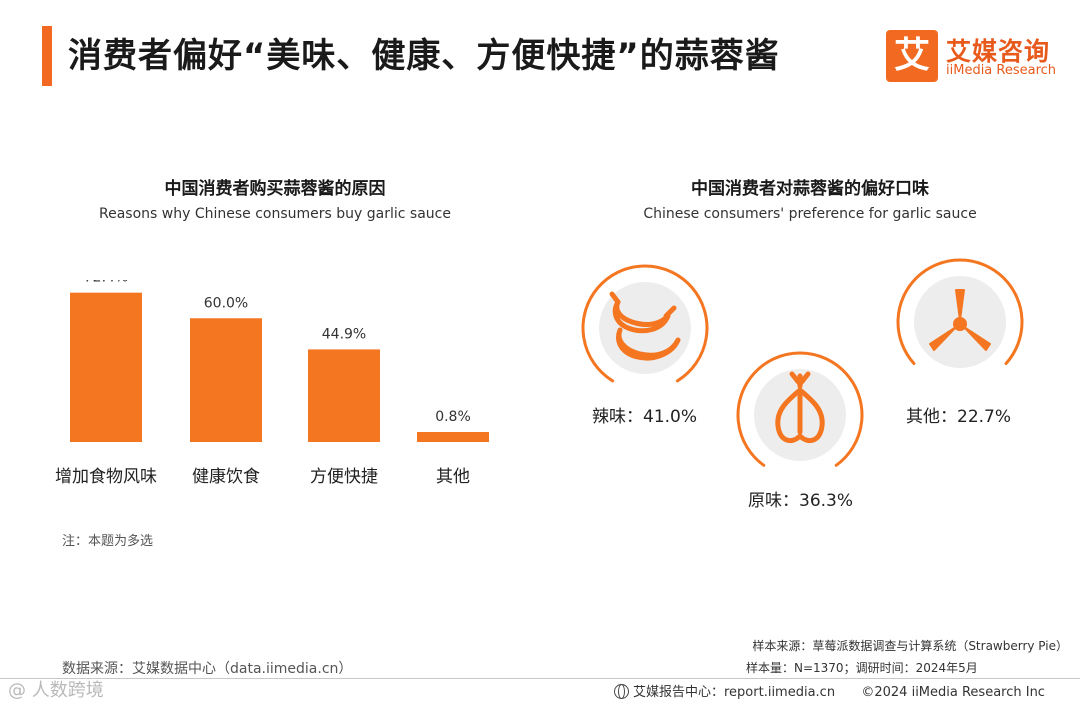 The image size is (1080, 702). What do you see at coordinates (107, 539) in the screenshot?
I see `chart-note: 注：本题为多选` at bounding box center [107, 539].